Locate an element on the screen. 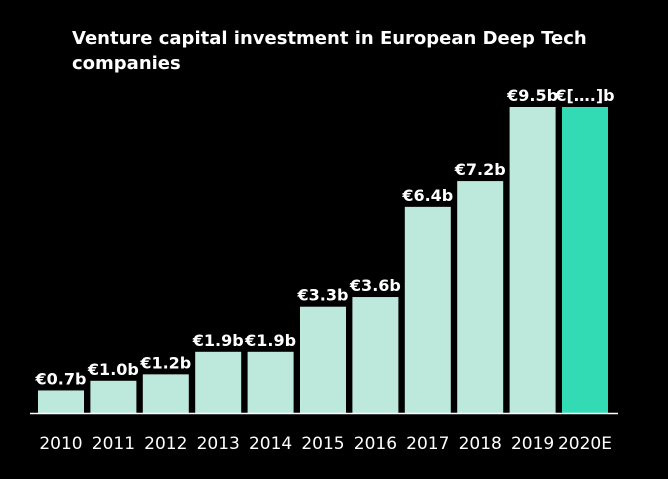  data-label-2016: €3.6b is located at coordinates (375, 285).